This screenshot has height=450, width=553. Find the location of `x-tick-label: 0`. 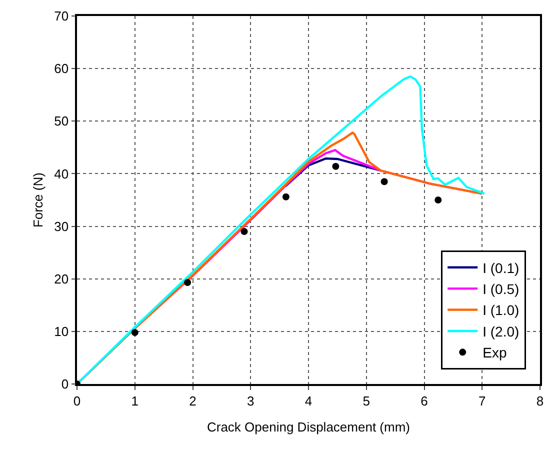

x-tick-label: 0 is located at coordinates (77, 400).